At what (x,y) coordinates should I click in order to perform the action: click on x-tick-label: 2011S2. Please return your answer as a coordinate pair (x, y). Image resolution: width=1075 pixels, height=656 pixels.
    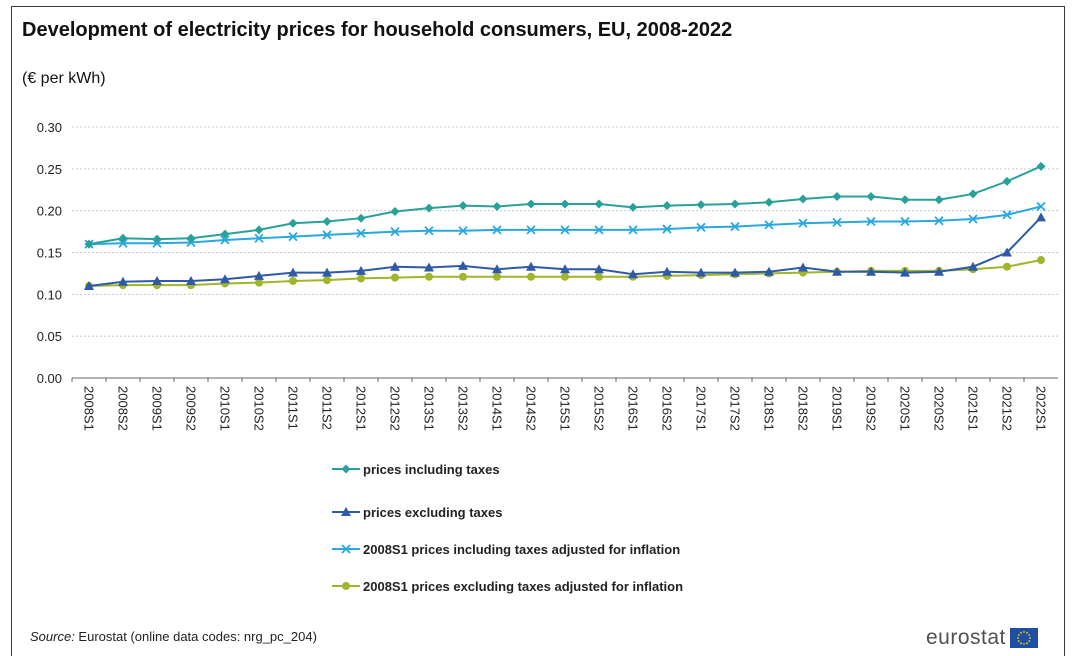
    Looking at the image, I should click on (327, 408).